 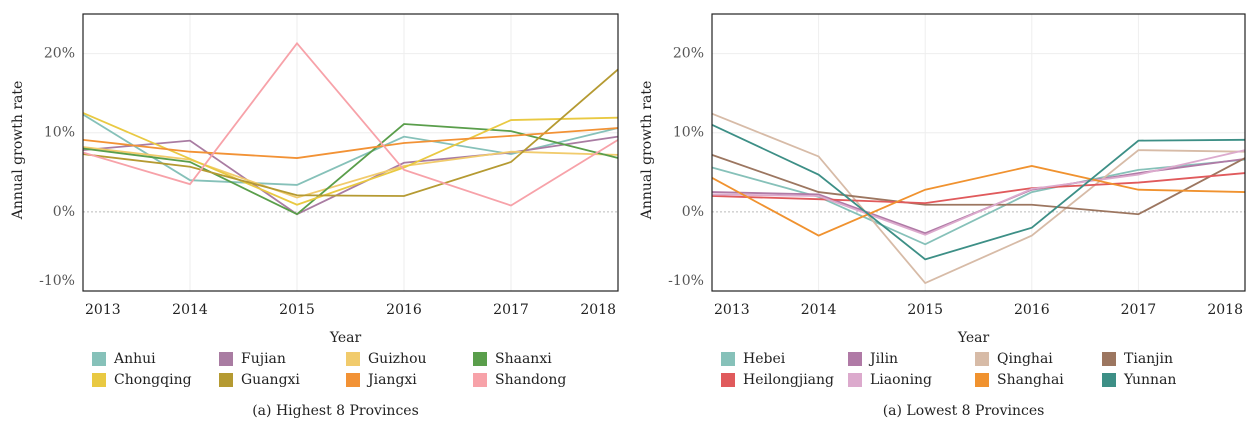 What do you see at coordinates (1149, 380) in the screenshot?
I see `legend-label: Yunnan` at bounding box center [1149, 380].